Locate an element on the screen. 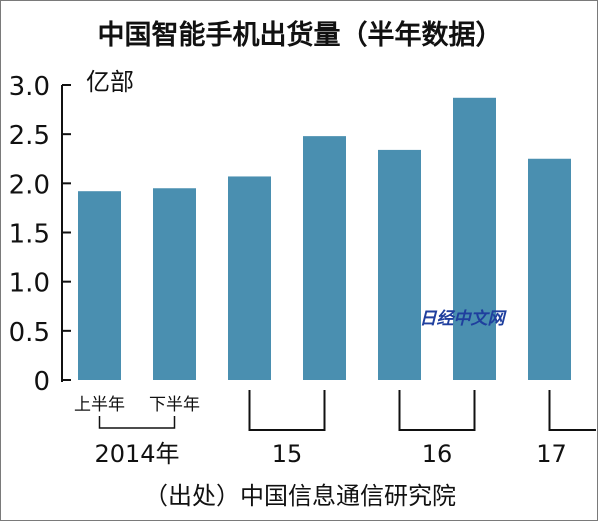 This screenshot has width=600, height=523. year-bracket-2016 is located at coordinates (437, 410).